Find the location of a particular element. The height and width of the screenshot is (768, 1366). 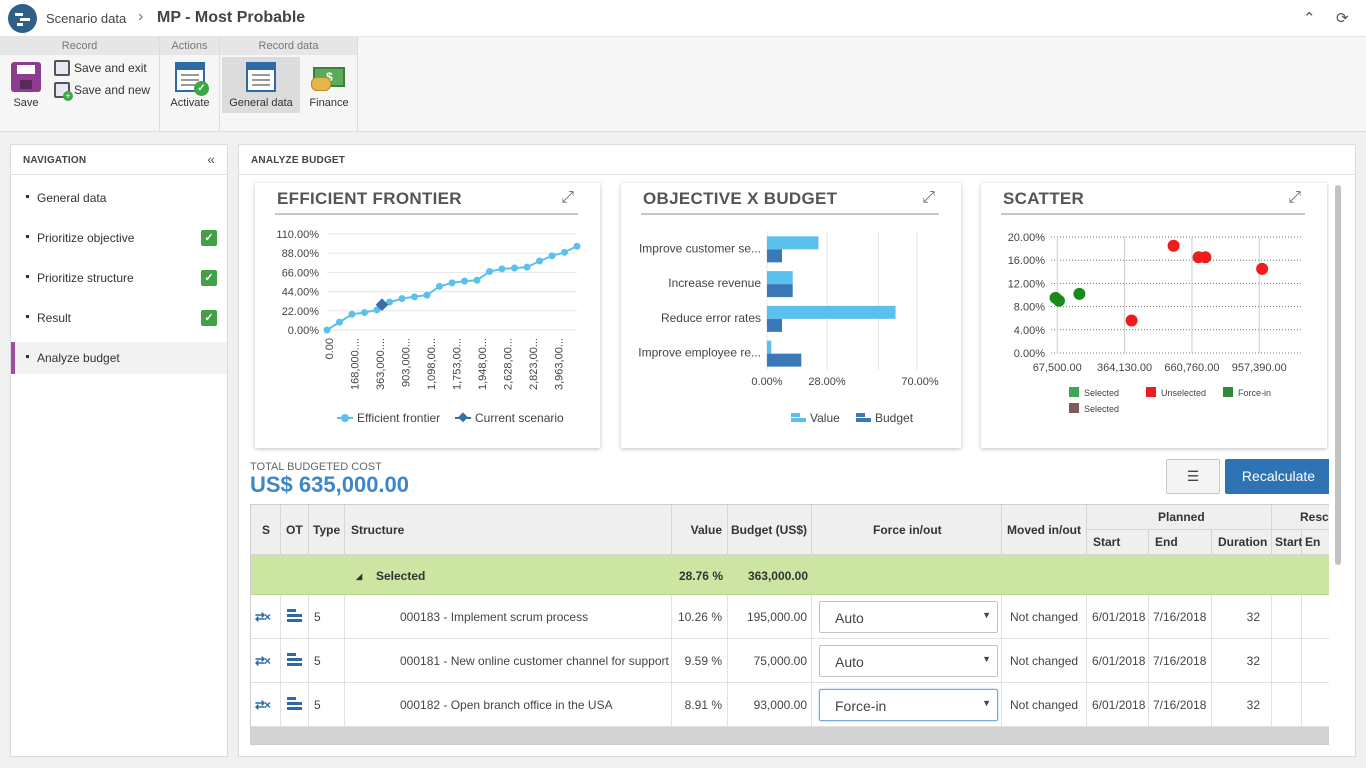

column-header-end: End is located at coordinates (1180, 542).